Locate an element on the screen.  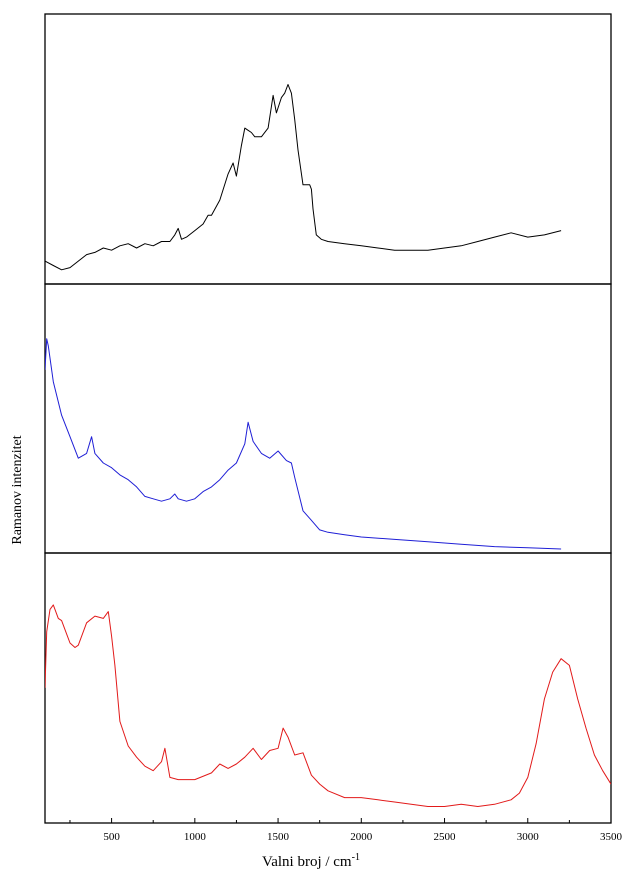
x-axis-label: Valni broj / cm-1 is located at coordinates (311, 861).